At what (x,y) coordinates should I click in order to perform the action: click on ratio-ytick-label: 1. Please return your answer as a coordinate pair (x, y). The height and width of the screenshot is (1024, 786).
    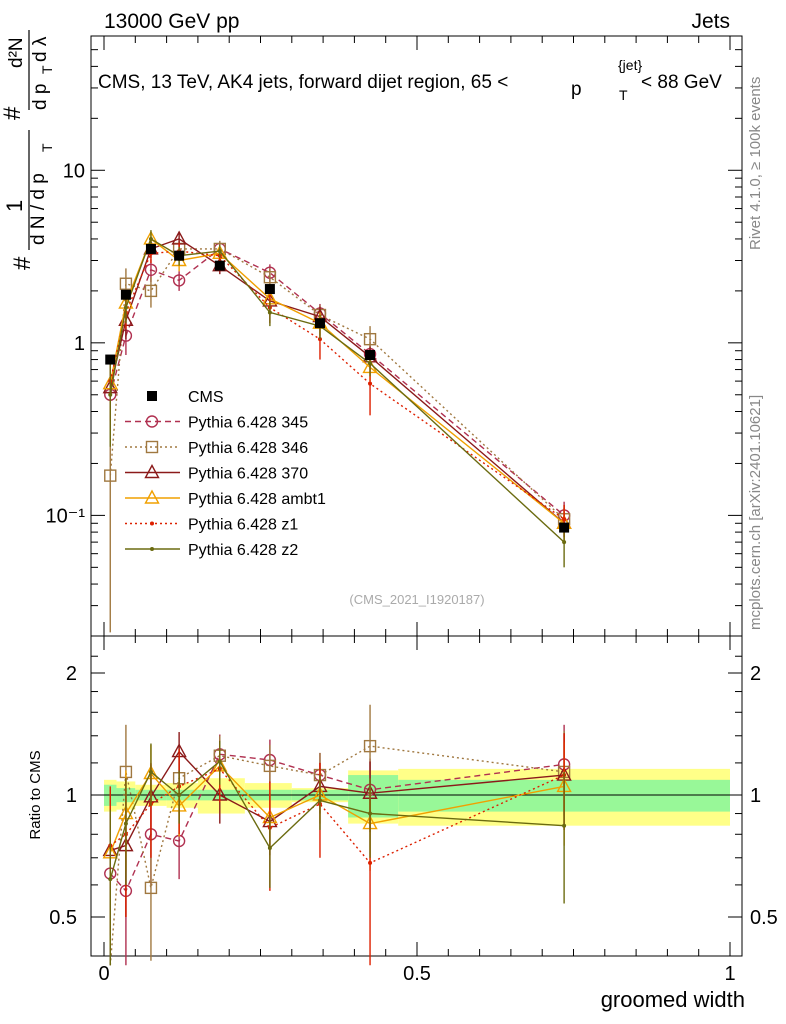
    Looking at the image, I should click on (71, 796).